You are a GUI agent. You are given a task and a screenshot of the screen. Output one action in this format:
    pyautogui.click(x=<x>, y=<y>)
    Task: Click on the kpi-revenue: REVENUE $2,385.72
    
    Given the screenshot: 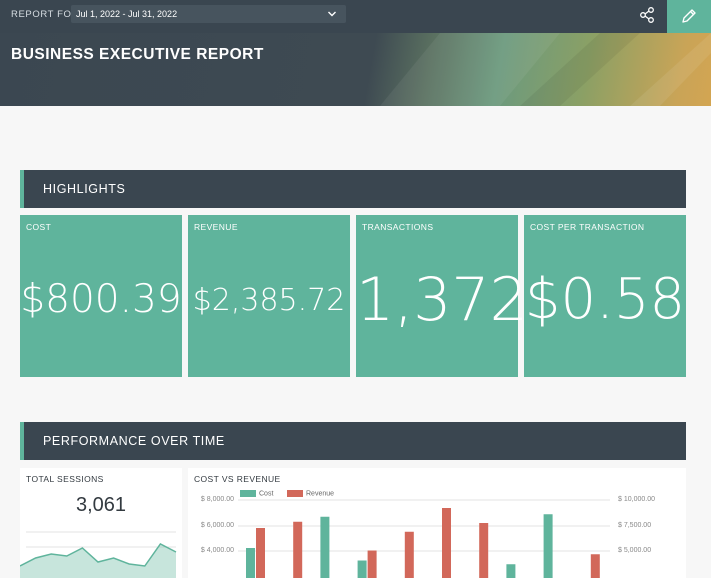 What is the action you would take?
    pyautogui.click(x=269, y=296)
    